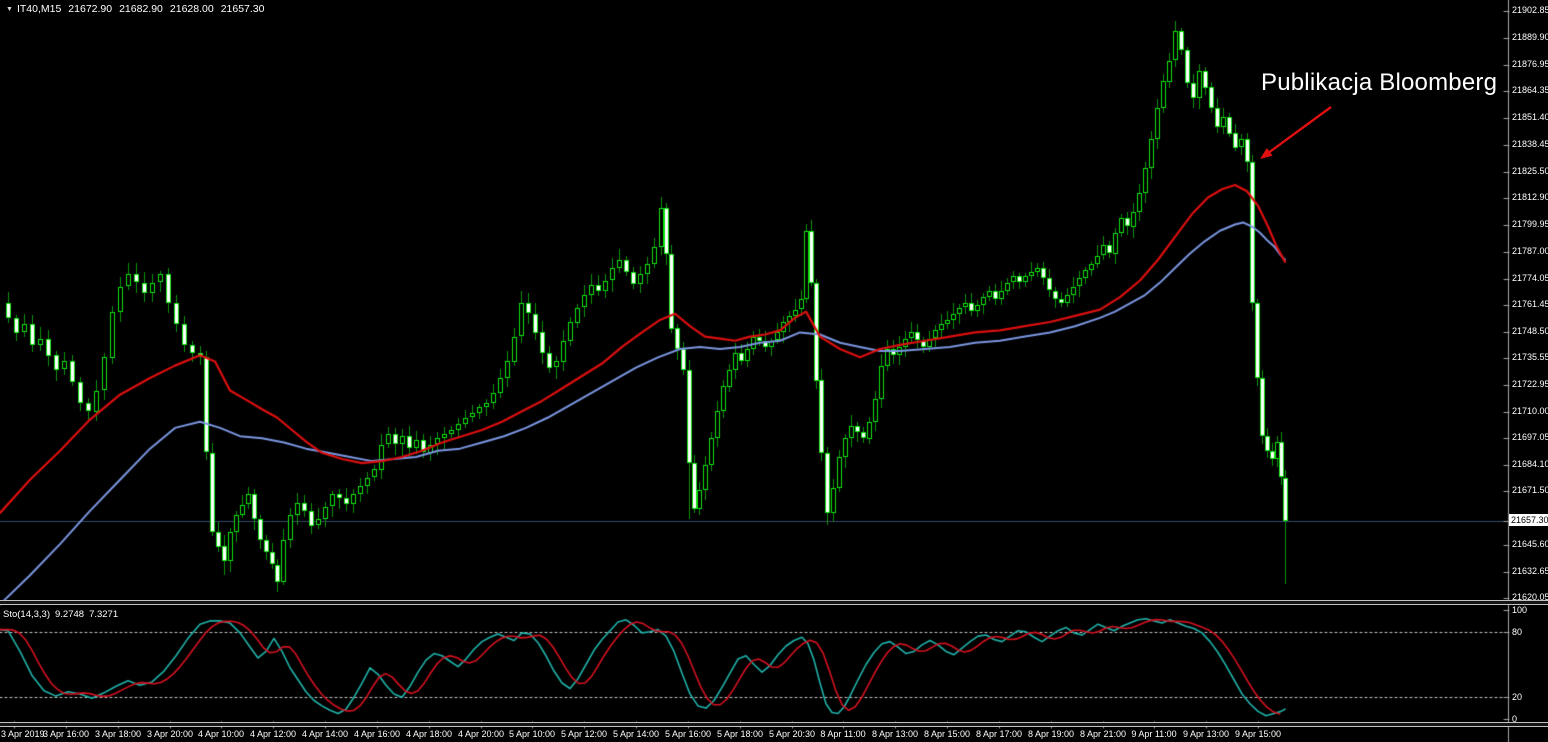 This screenshot has height=742, width=1548. Describe the element at coordinates (1530, 411) in the screenshot. I see `price-axis-label: 21710.00` at that location.